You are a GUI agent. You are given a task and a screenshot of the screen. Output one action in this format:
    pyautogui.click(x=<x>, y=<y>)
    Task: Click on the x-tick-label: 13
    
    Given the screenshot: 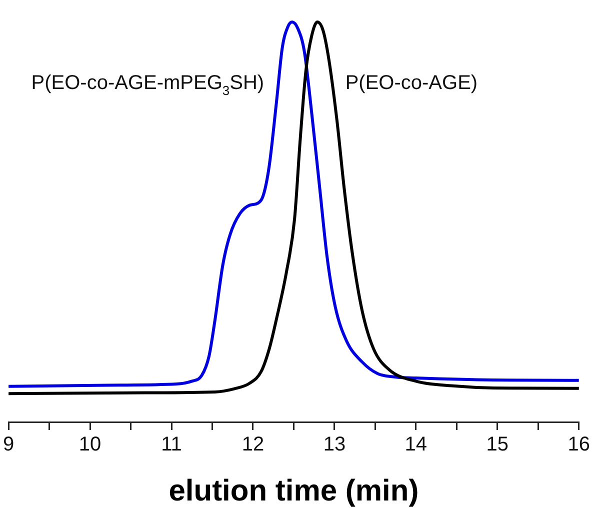 What is the action you would take?
    pyautogui.click(x=334, y=445)
    